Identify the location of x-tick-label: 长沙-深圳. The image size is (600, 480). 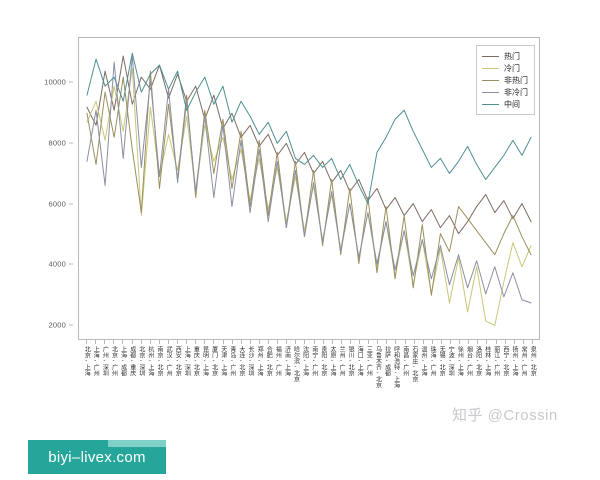
(250, 361).